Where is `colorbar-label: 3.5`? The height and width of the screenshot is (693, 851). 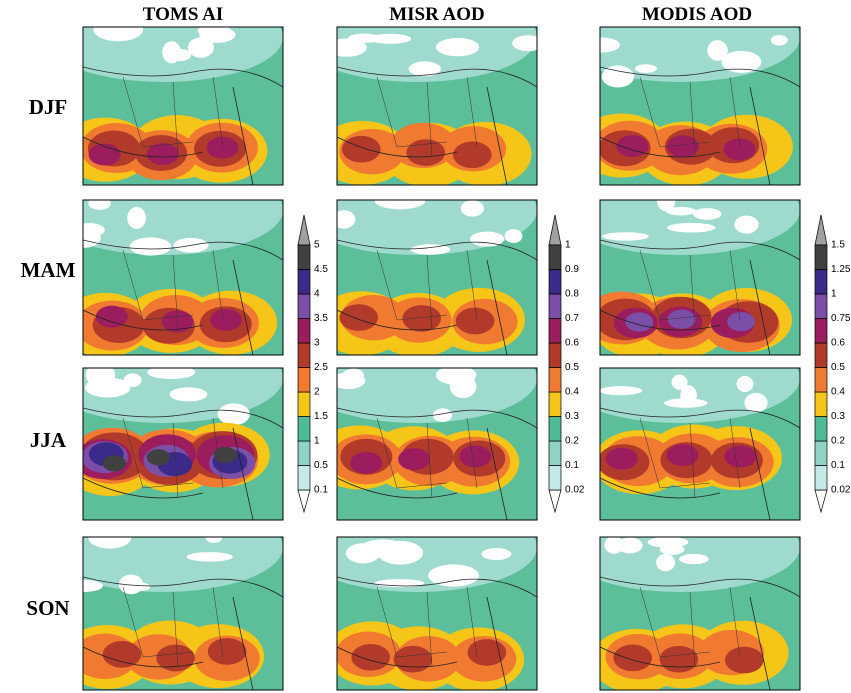 colorbar-label: 3.5 is located at coordinates (321, 318).